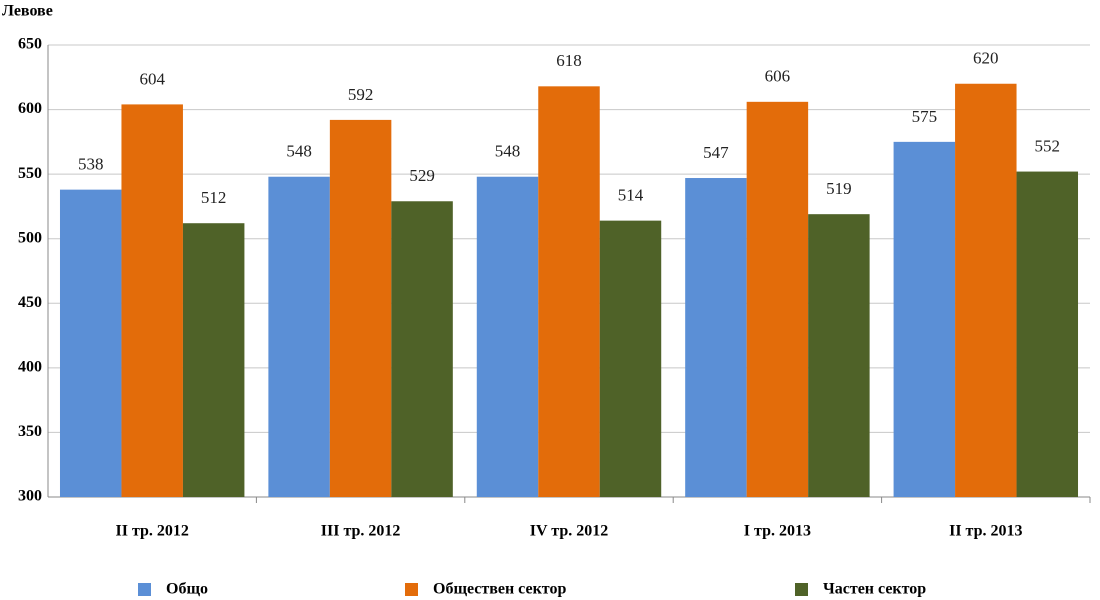 This screenshot has width=1100, height=600. What do you see at coordinates (569, 60) in the screenshot?
I see `data-label: 618` at bounding box center [569, 60].